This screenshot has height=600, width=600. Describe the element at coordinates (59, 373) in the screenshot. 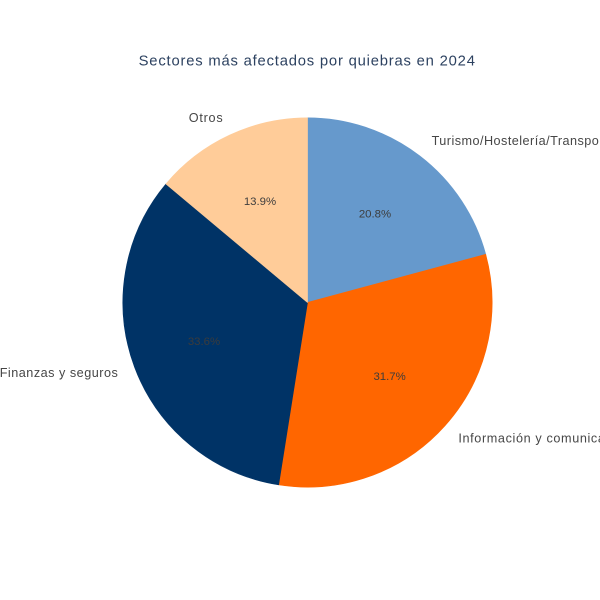

I see `svg-text: Finanzas y seguros` at that location.